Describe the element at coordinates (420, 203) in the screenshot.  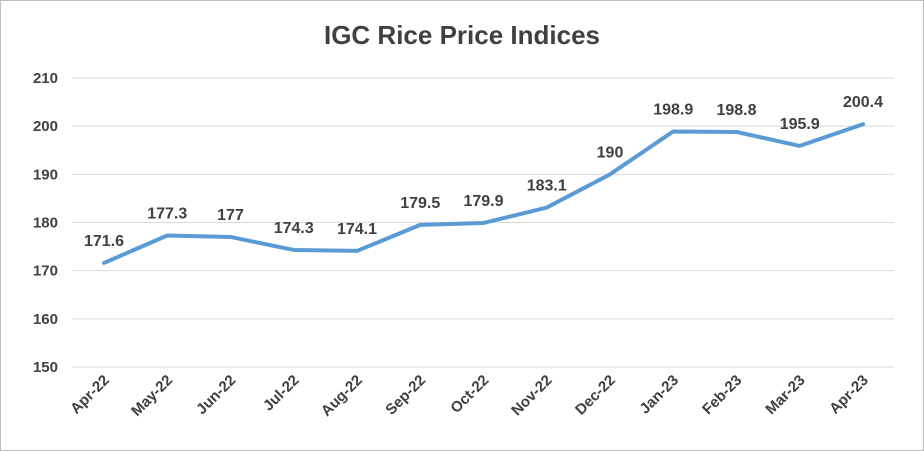
I see `data-label: 179.5` at that location.